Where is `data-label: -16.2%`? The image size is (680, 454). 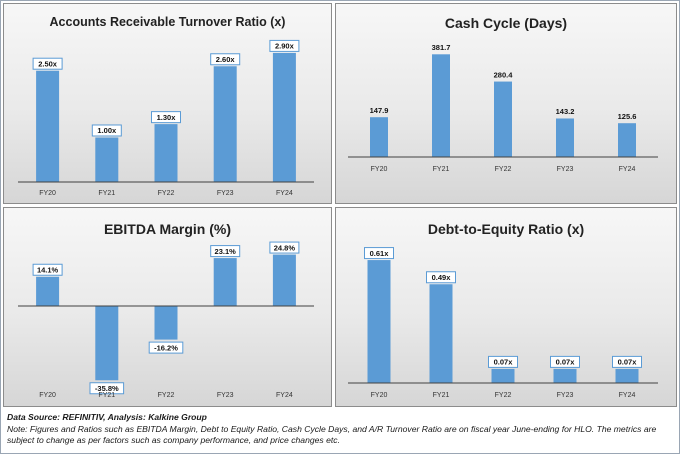
data-label: -16.2% is located at coordinates (166, 347).